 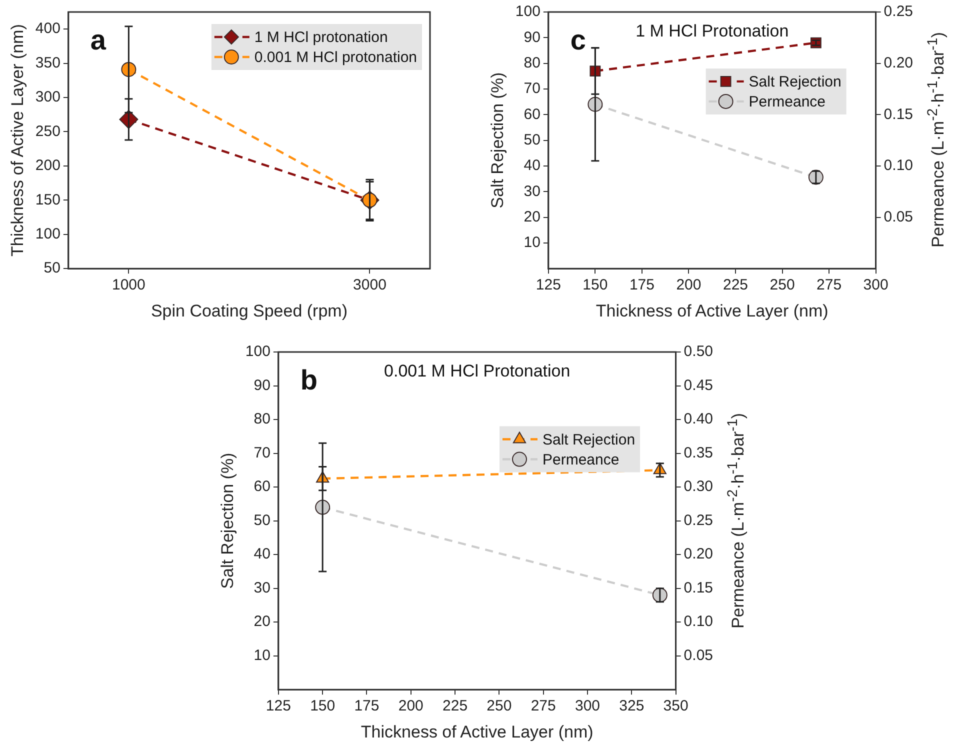 I want to click on y-tick-label: 350, so click(x=47, y=63).